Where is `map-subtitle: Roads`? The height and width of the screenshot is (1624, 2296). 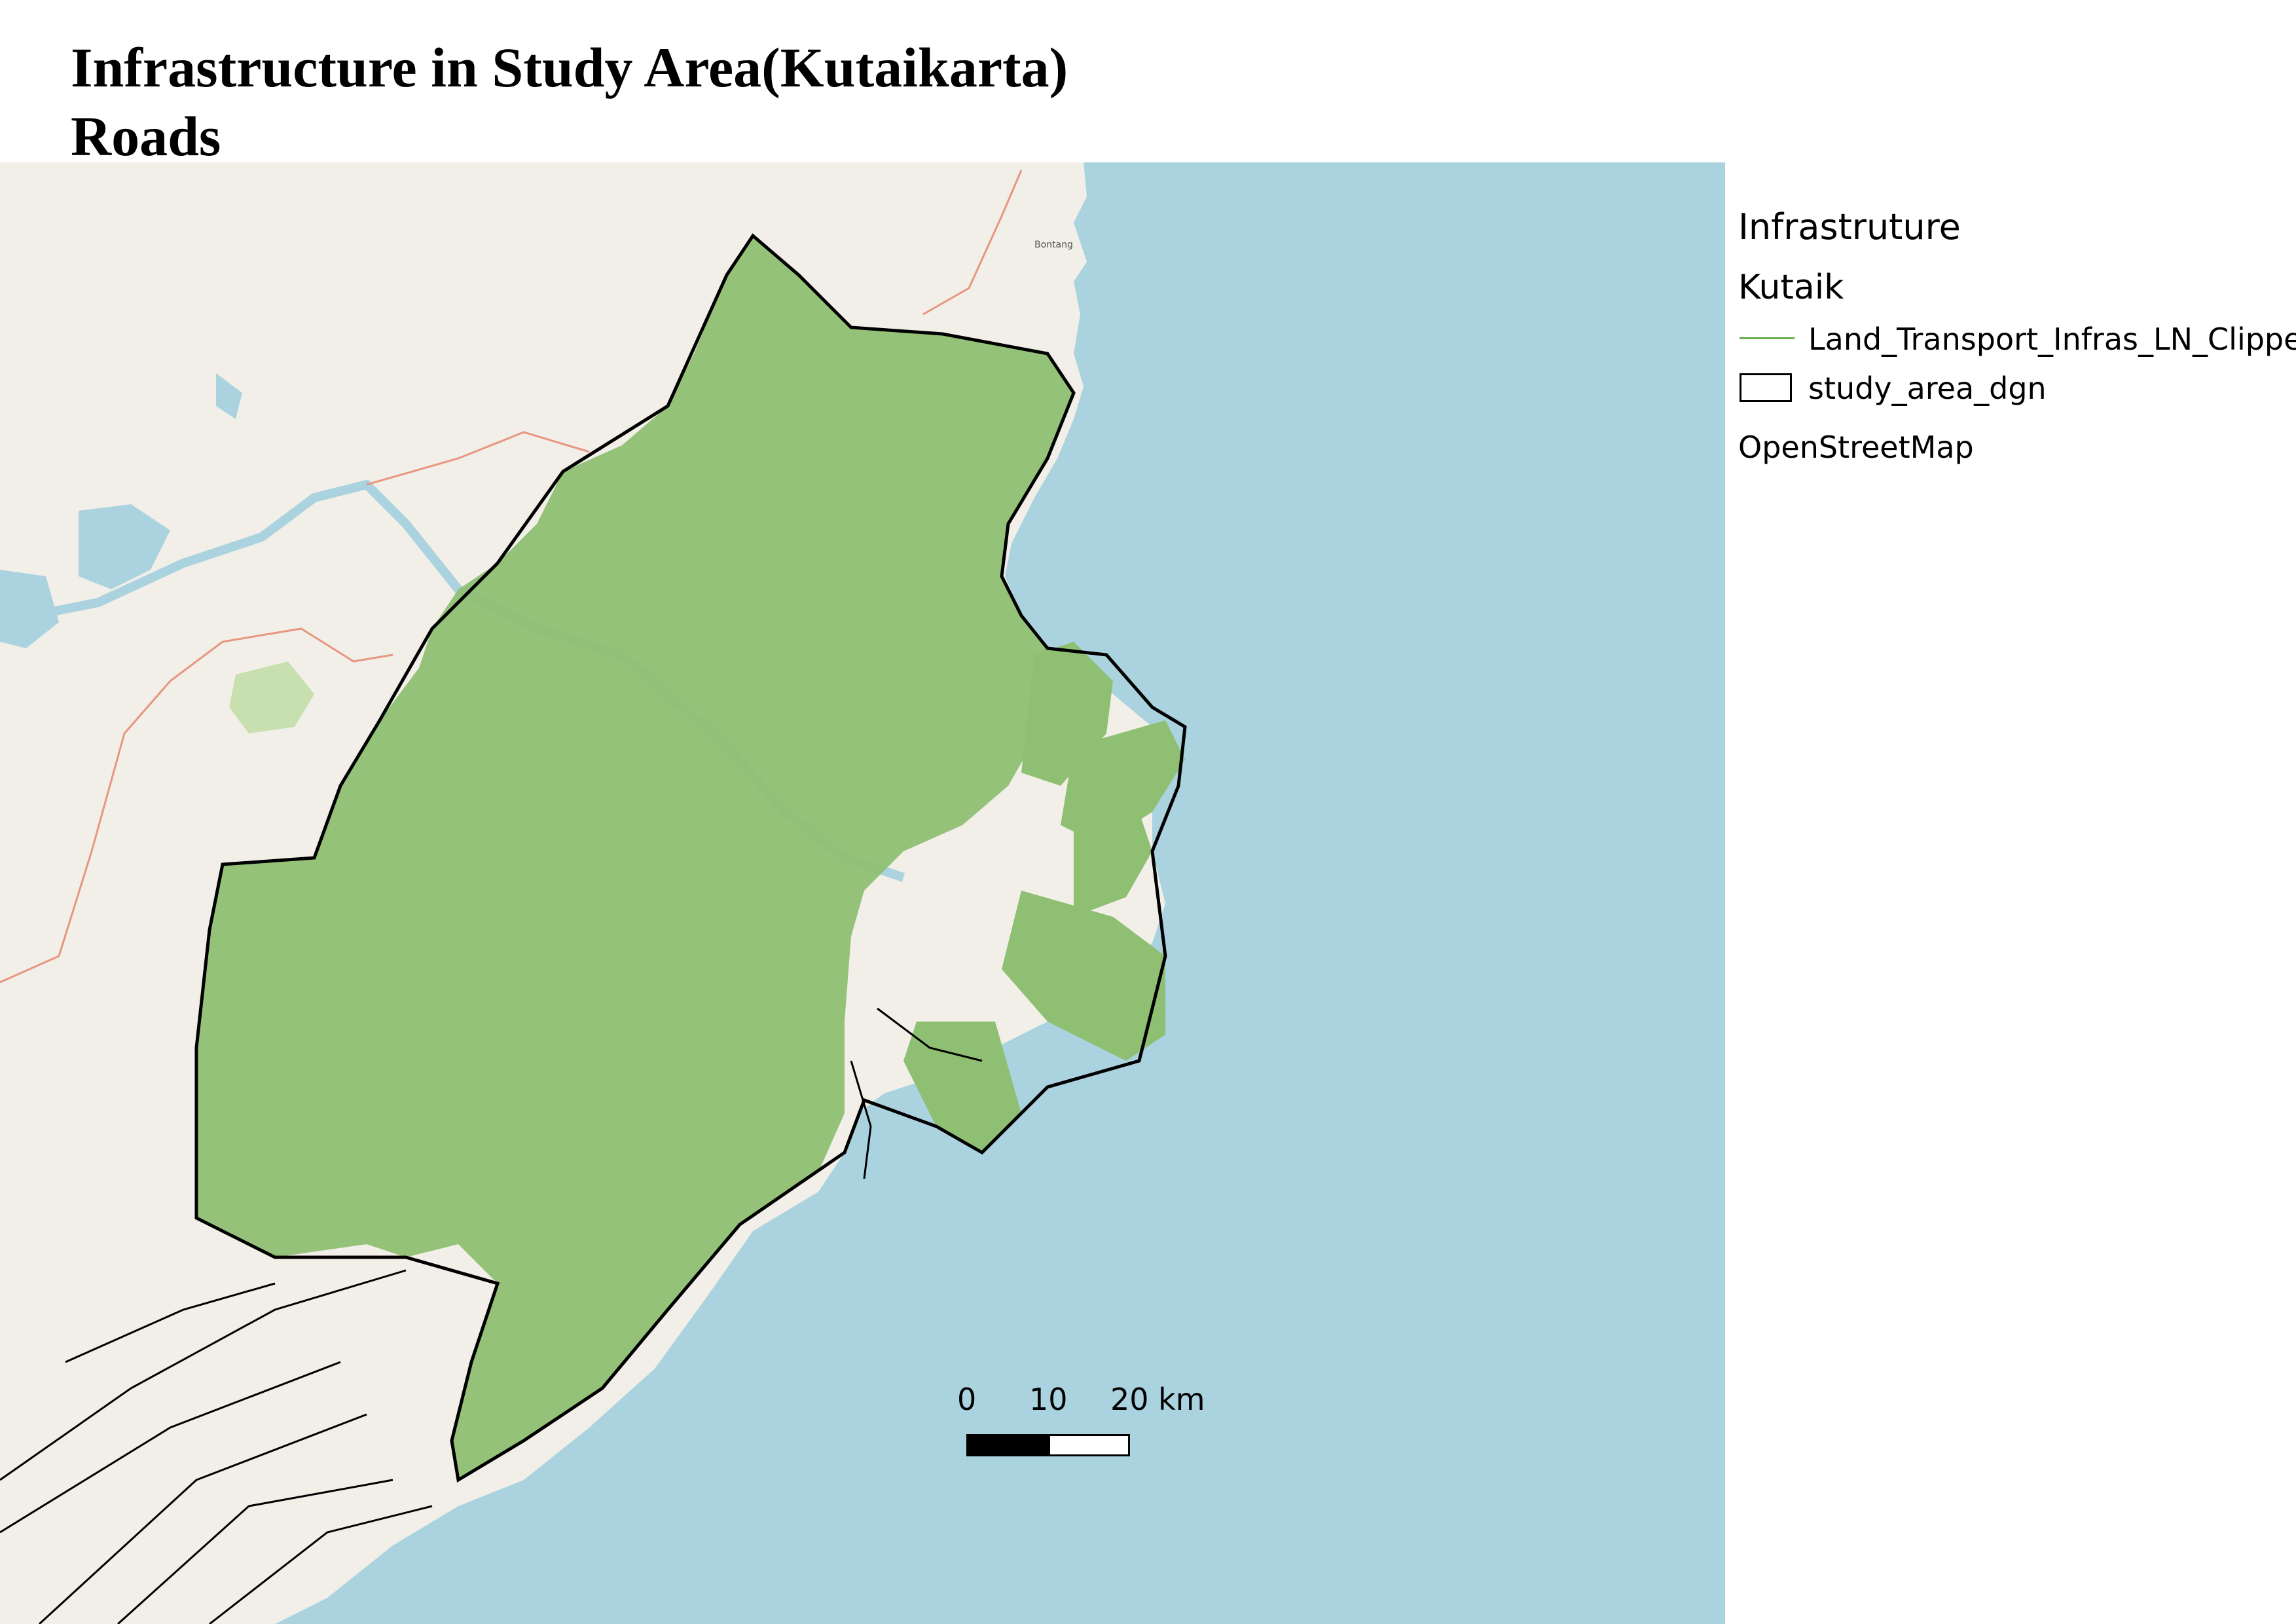 map-subtitle: Roads is located at coordinates (146, 136).